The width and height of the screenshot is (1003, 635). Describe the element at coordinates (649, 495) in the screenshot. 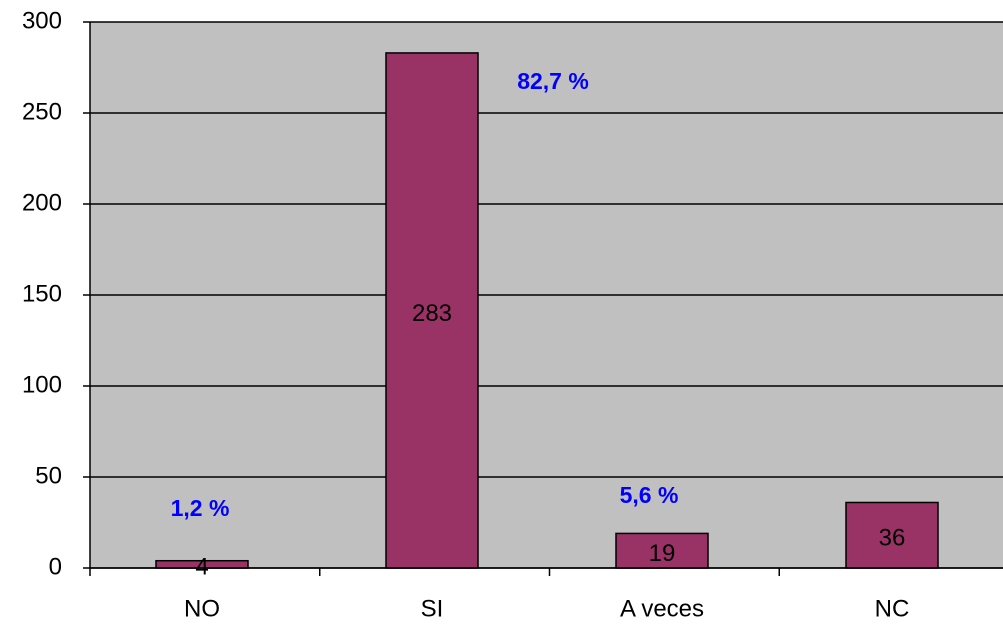

I see `annotation: 5,6 %` at that location.